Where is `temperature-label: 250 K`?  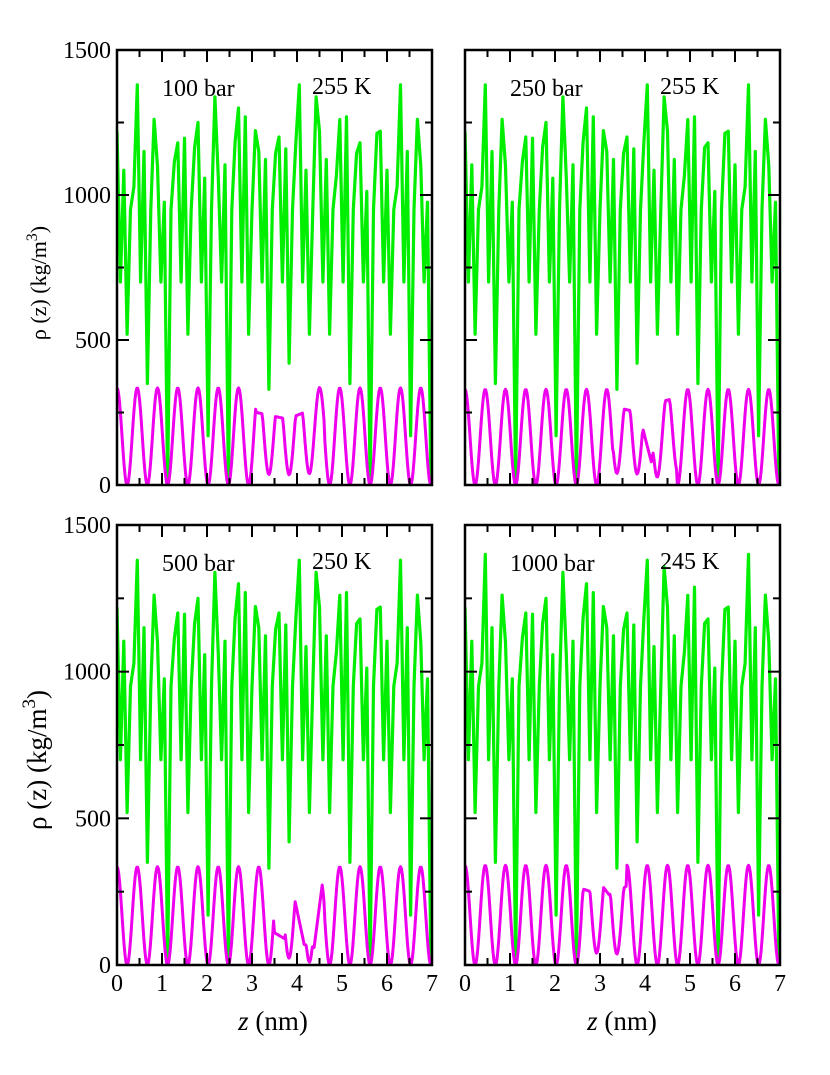
temperature-label: 250 K is located at coordinates (342, 562).